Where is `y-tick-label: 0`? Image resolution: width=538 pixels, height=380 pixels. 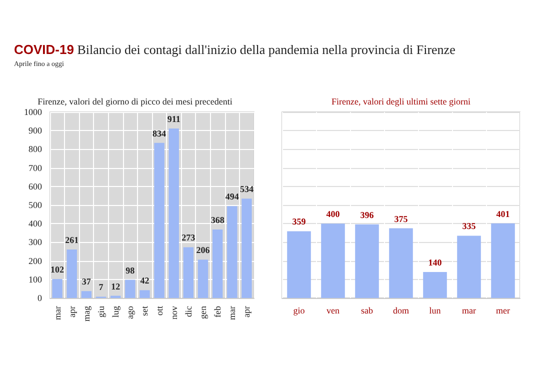 y-tick-label: 0 is located at coordinates (40, 298).